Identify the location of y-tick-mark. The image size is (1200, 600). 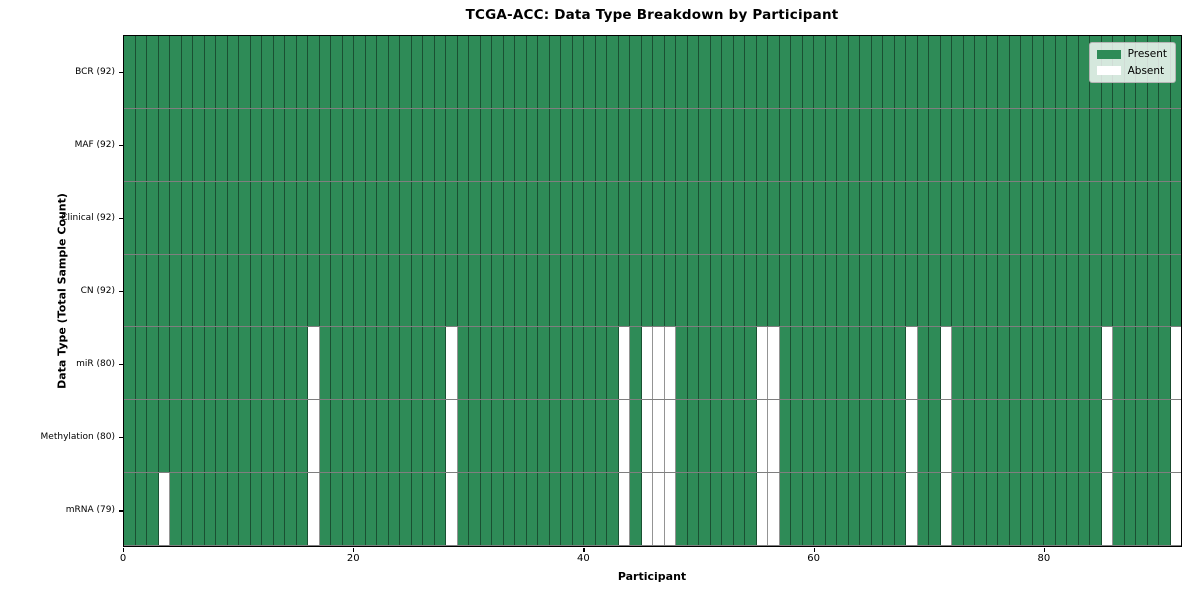
(121, 292).